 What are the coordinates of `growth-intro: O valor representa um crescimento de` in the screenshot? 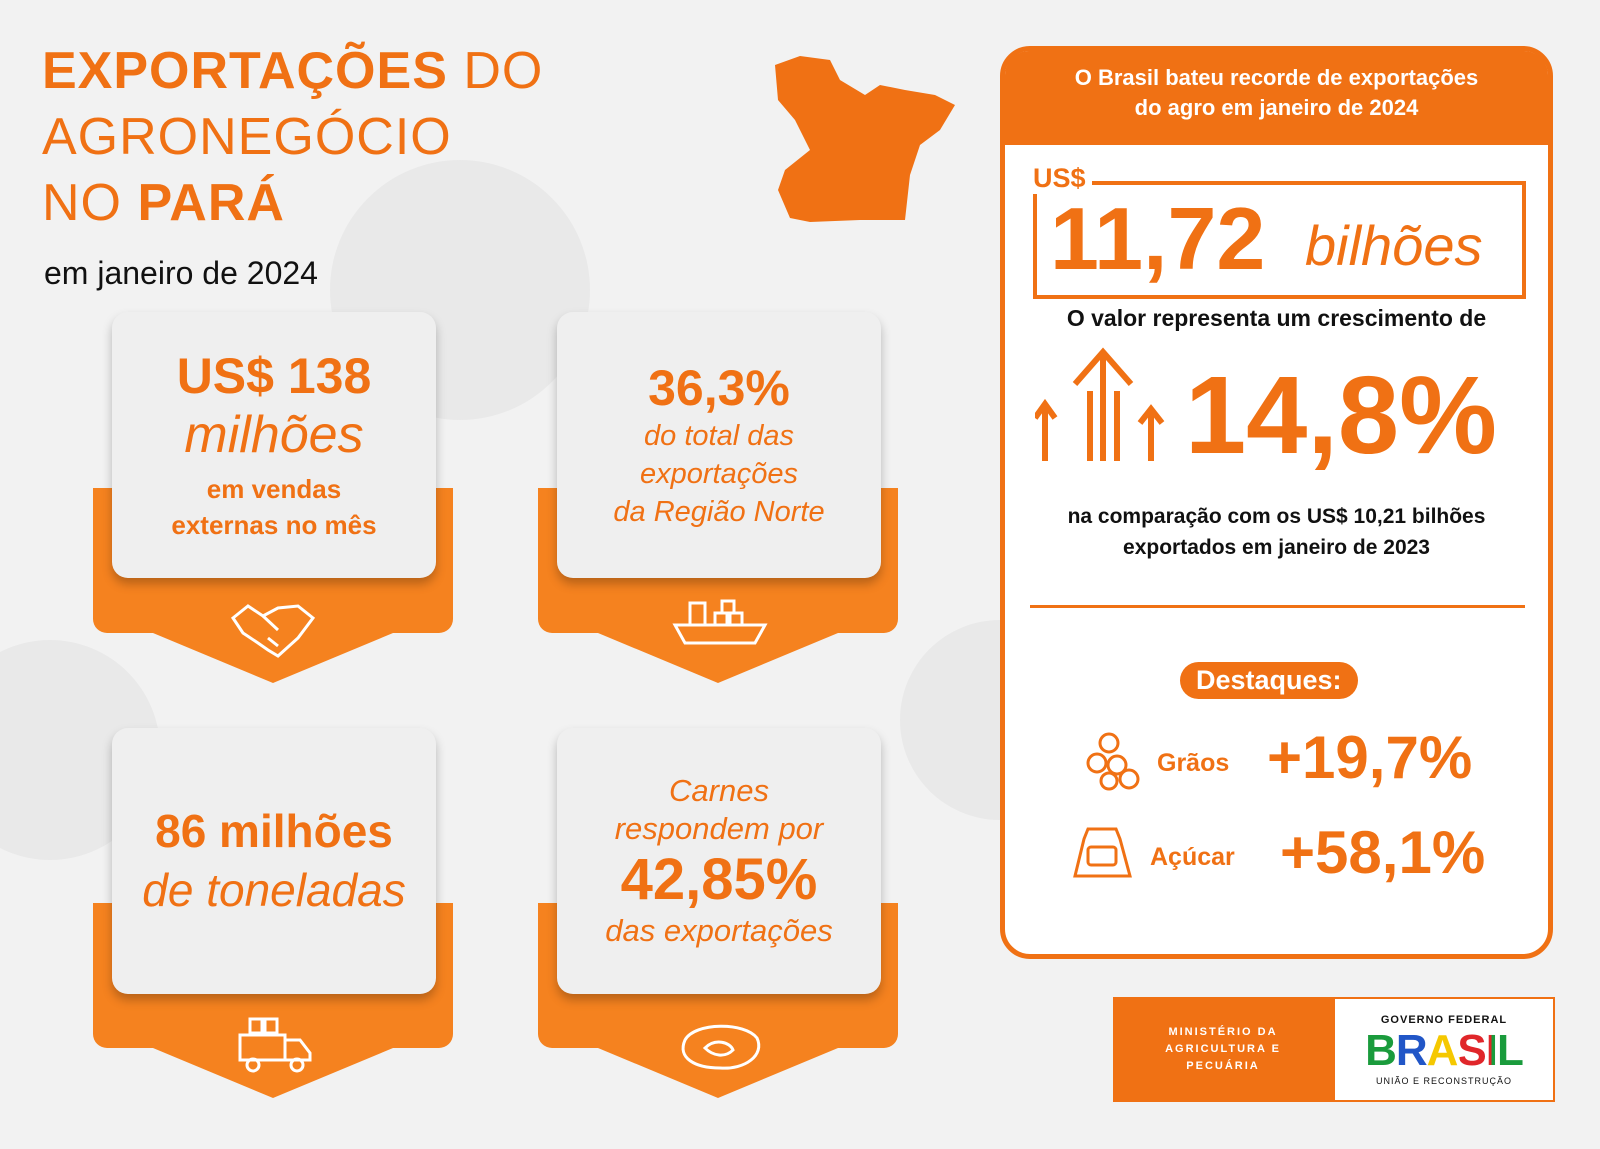 It's located at (1276, 318).